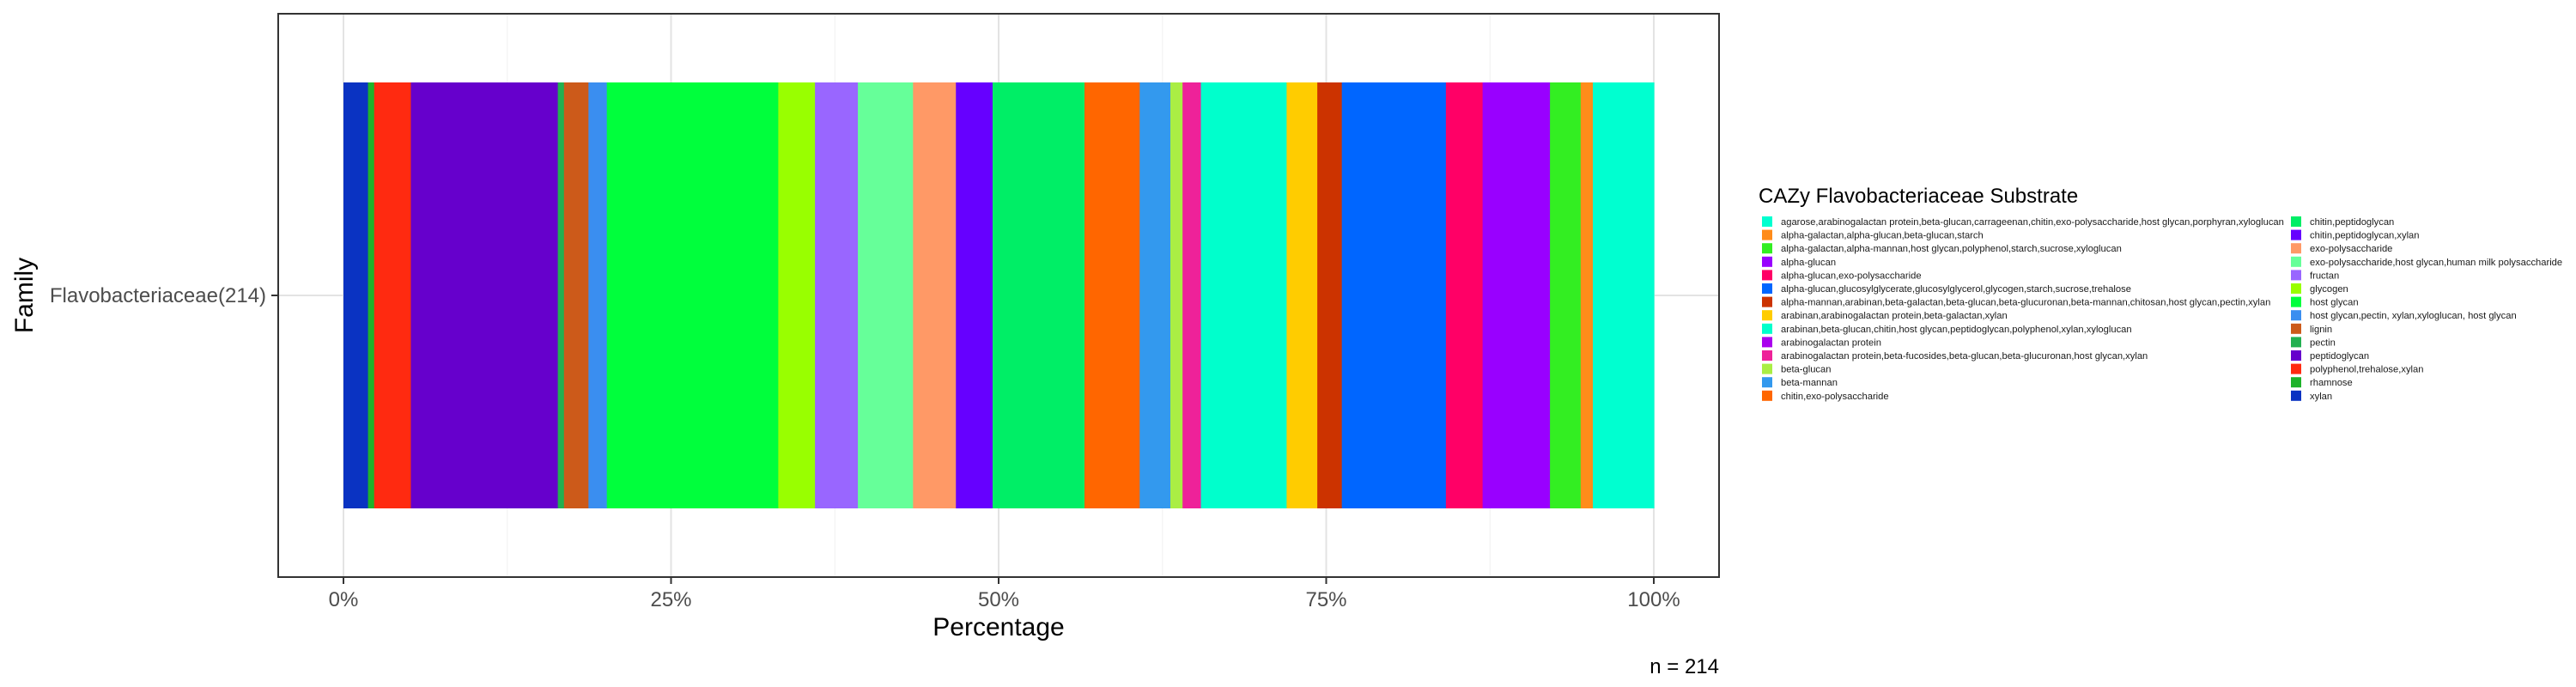  I want to click on bar-segment-10-fructan, so click(837, 295).